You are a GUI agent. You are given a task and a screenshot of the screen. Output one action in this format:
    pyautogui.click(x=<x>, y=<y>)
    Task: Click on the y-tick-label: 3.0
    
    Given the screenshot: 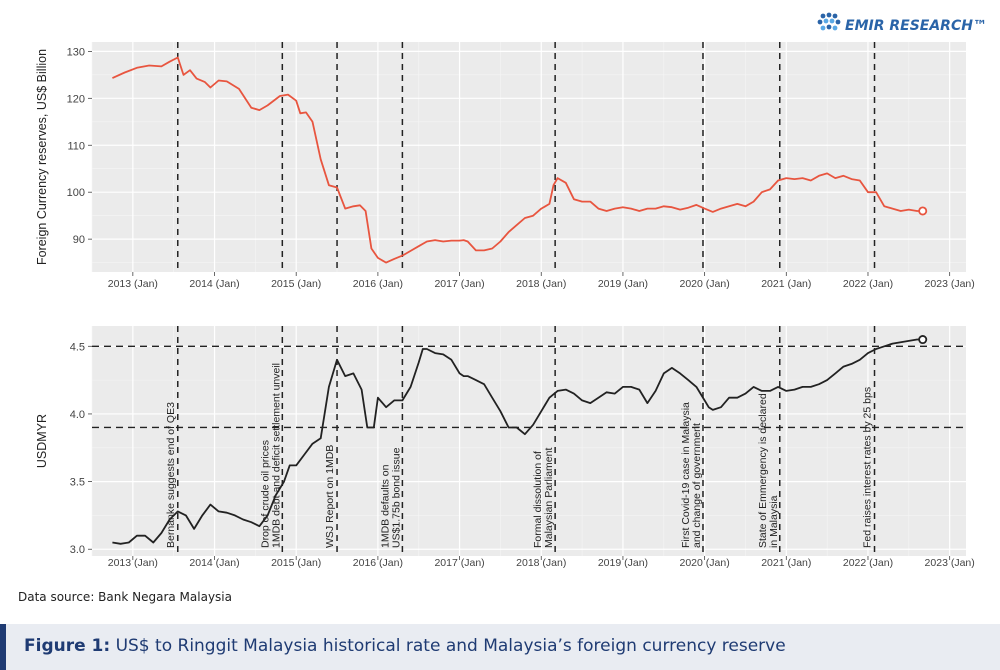 What is the action you would take?
    pyautogui.click(x=77, y=550)
    